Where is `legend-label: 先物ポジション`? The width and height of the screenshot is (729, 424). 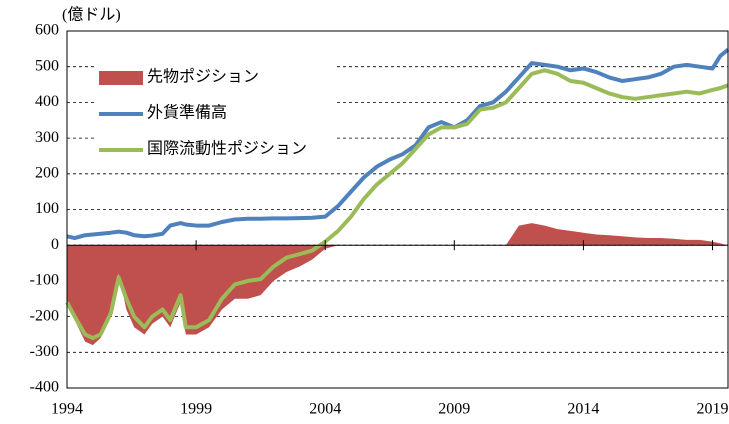 legend-label: 先物ポジション is located at coordinates (203, 77).